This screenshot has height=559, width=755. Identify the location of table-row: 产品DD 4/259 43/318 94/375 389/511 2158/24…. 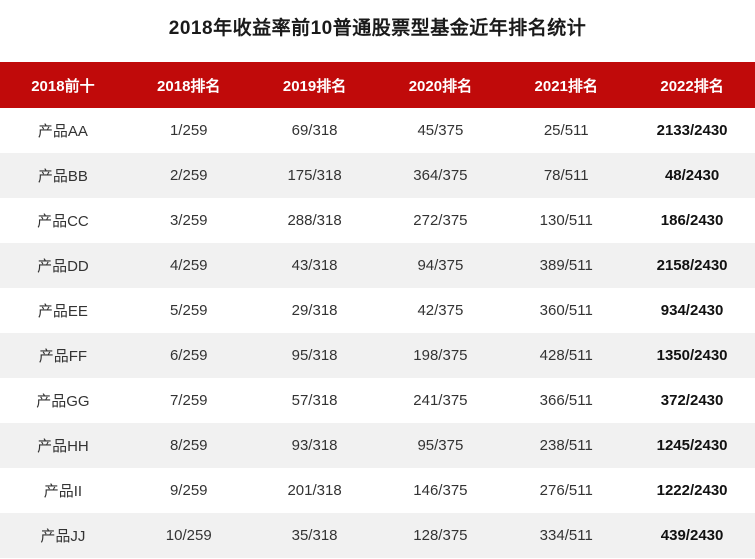
(377, 265).